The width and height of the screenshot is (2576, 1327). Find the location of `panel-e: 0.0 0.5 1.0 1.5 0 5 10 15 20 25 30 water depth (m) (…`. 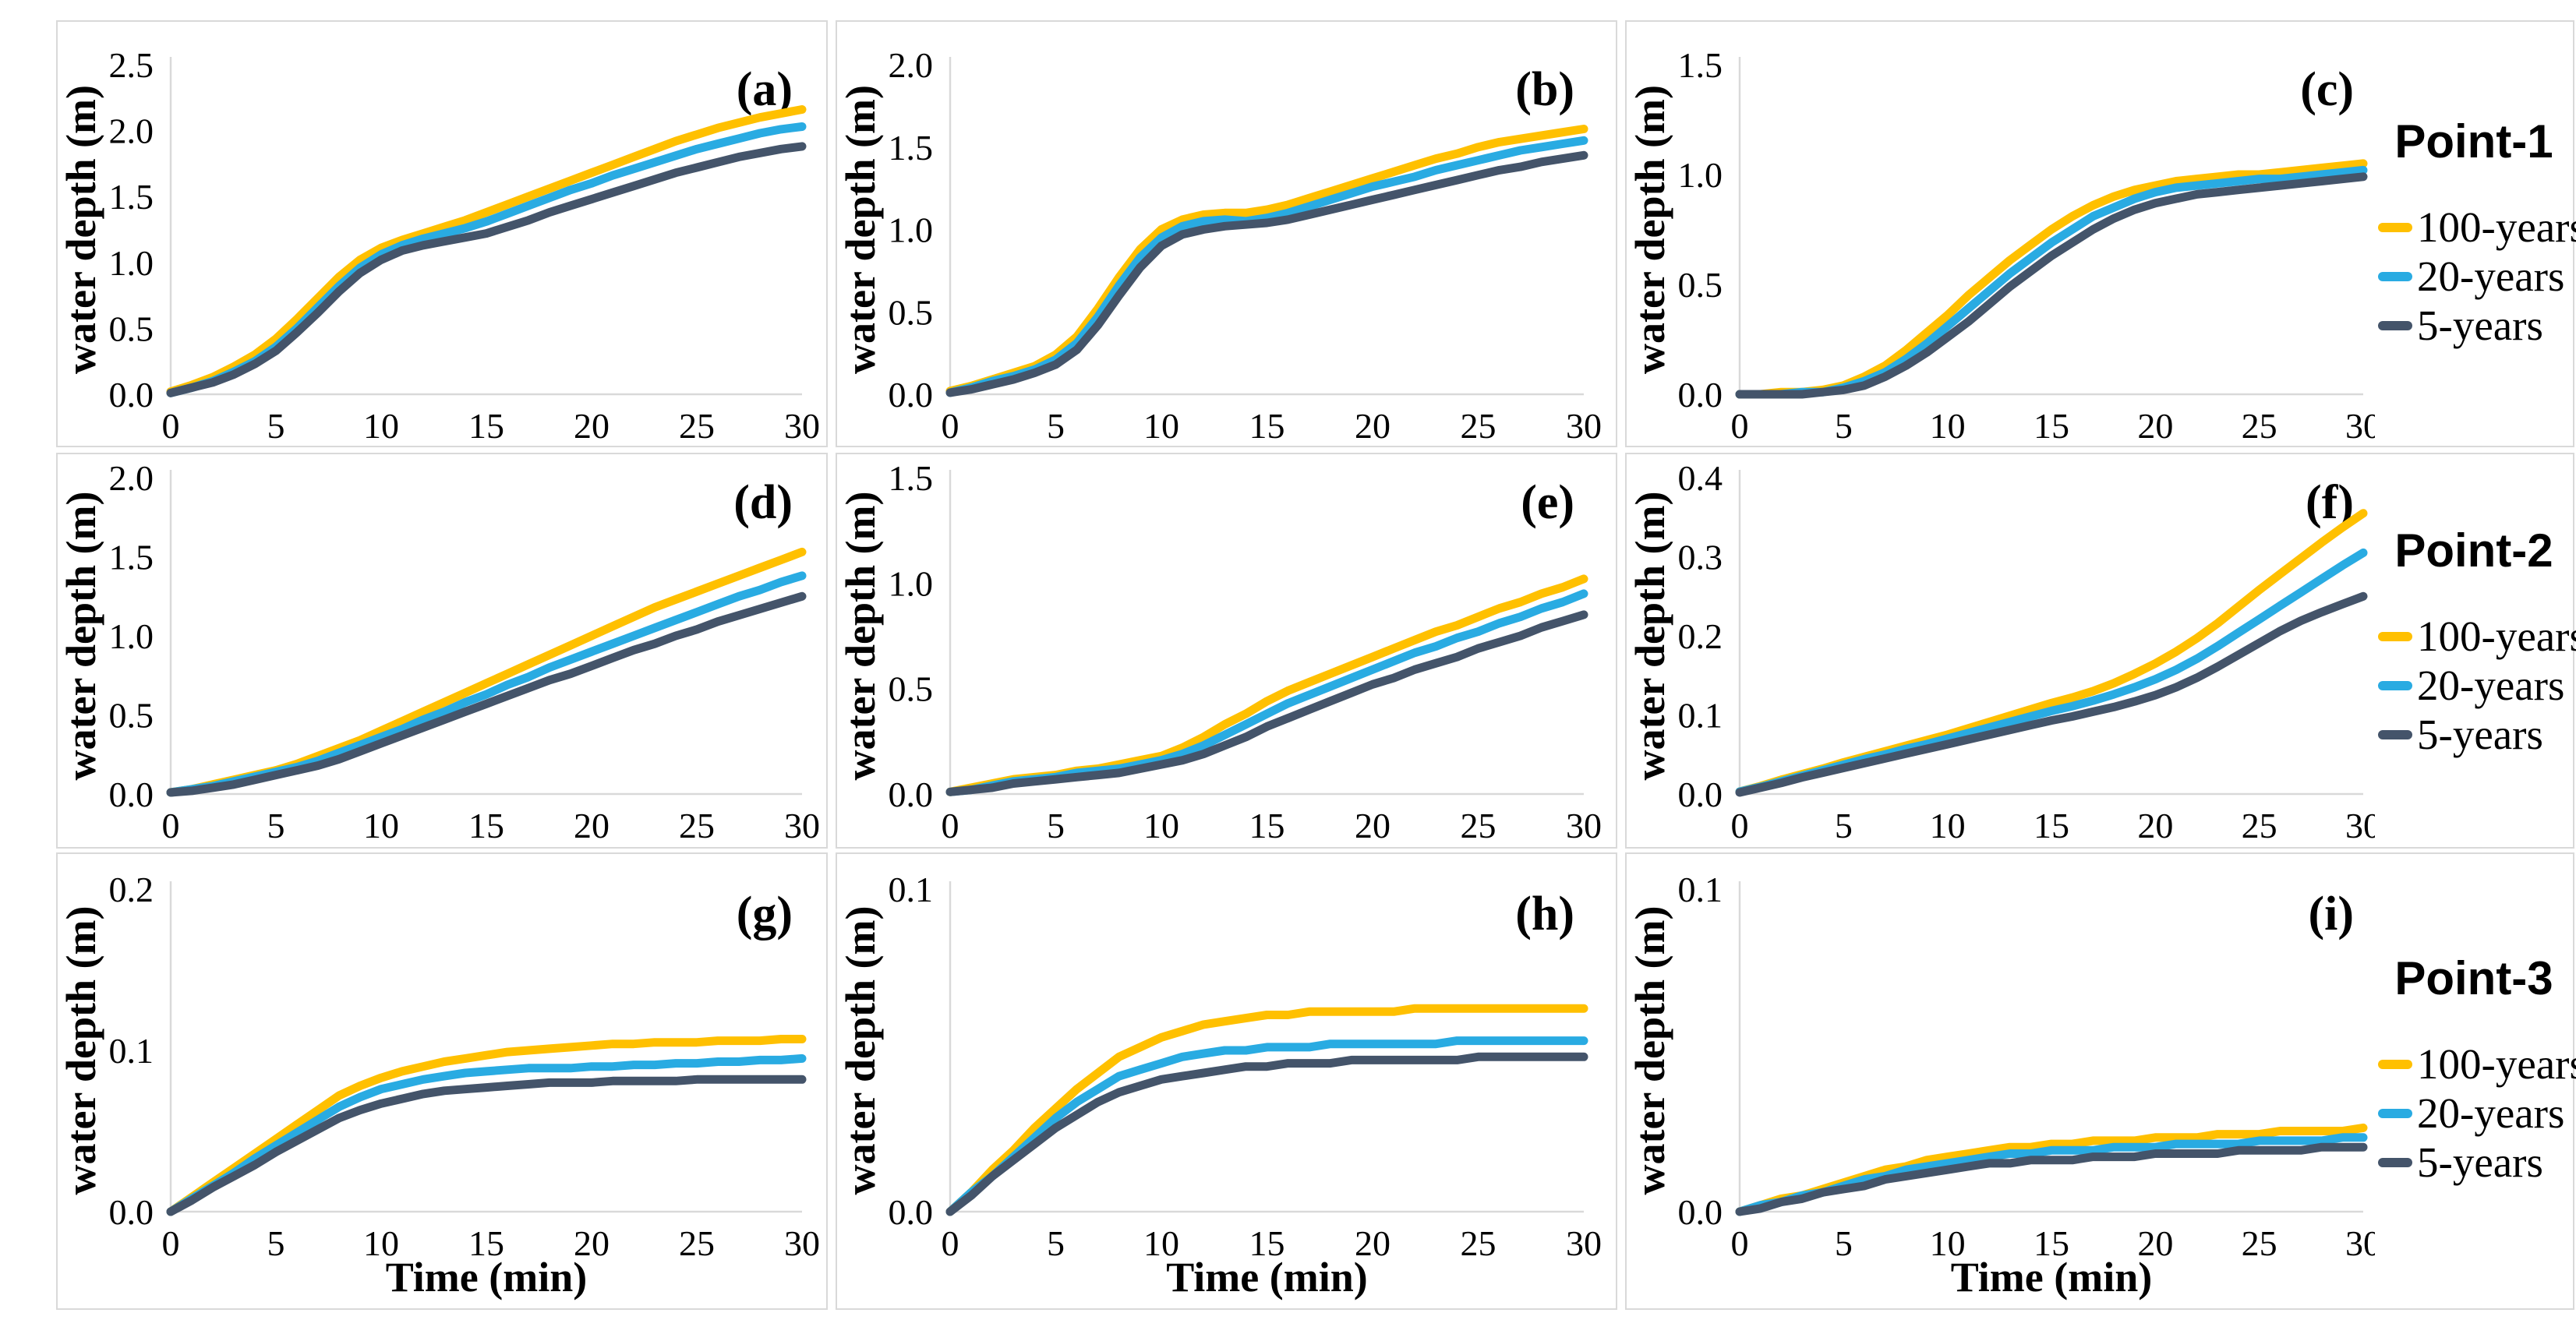

panel-e: 0.0 0.5 1.0 1.5 0 5 10 15 20 25 30 water depth (m) (… is located at coordinates (1226, 651).